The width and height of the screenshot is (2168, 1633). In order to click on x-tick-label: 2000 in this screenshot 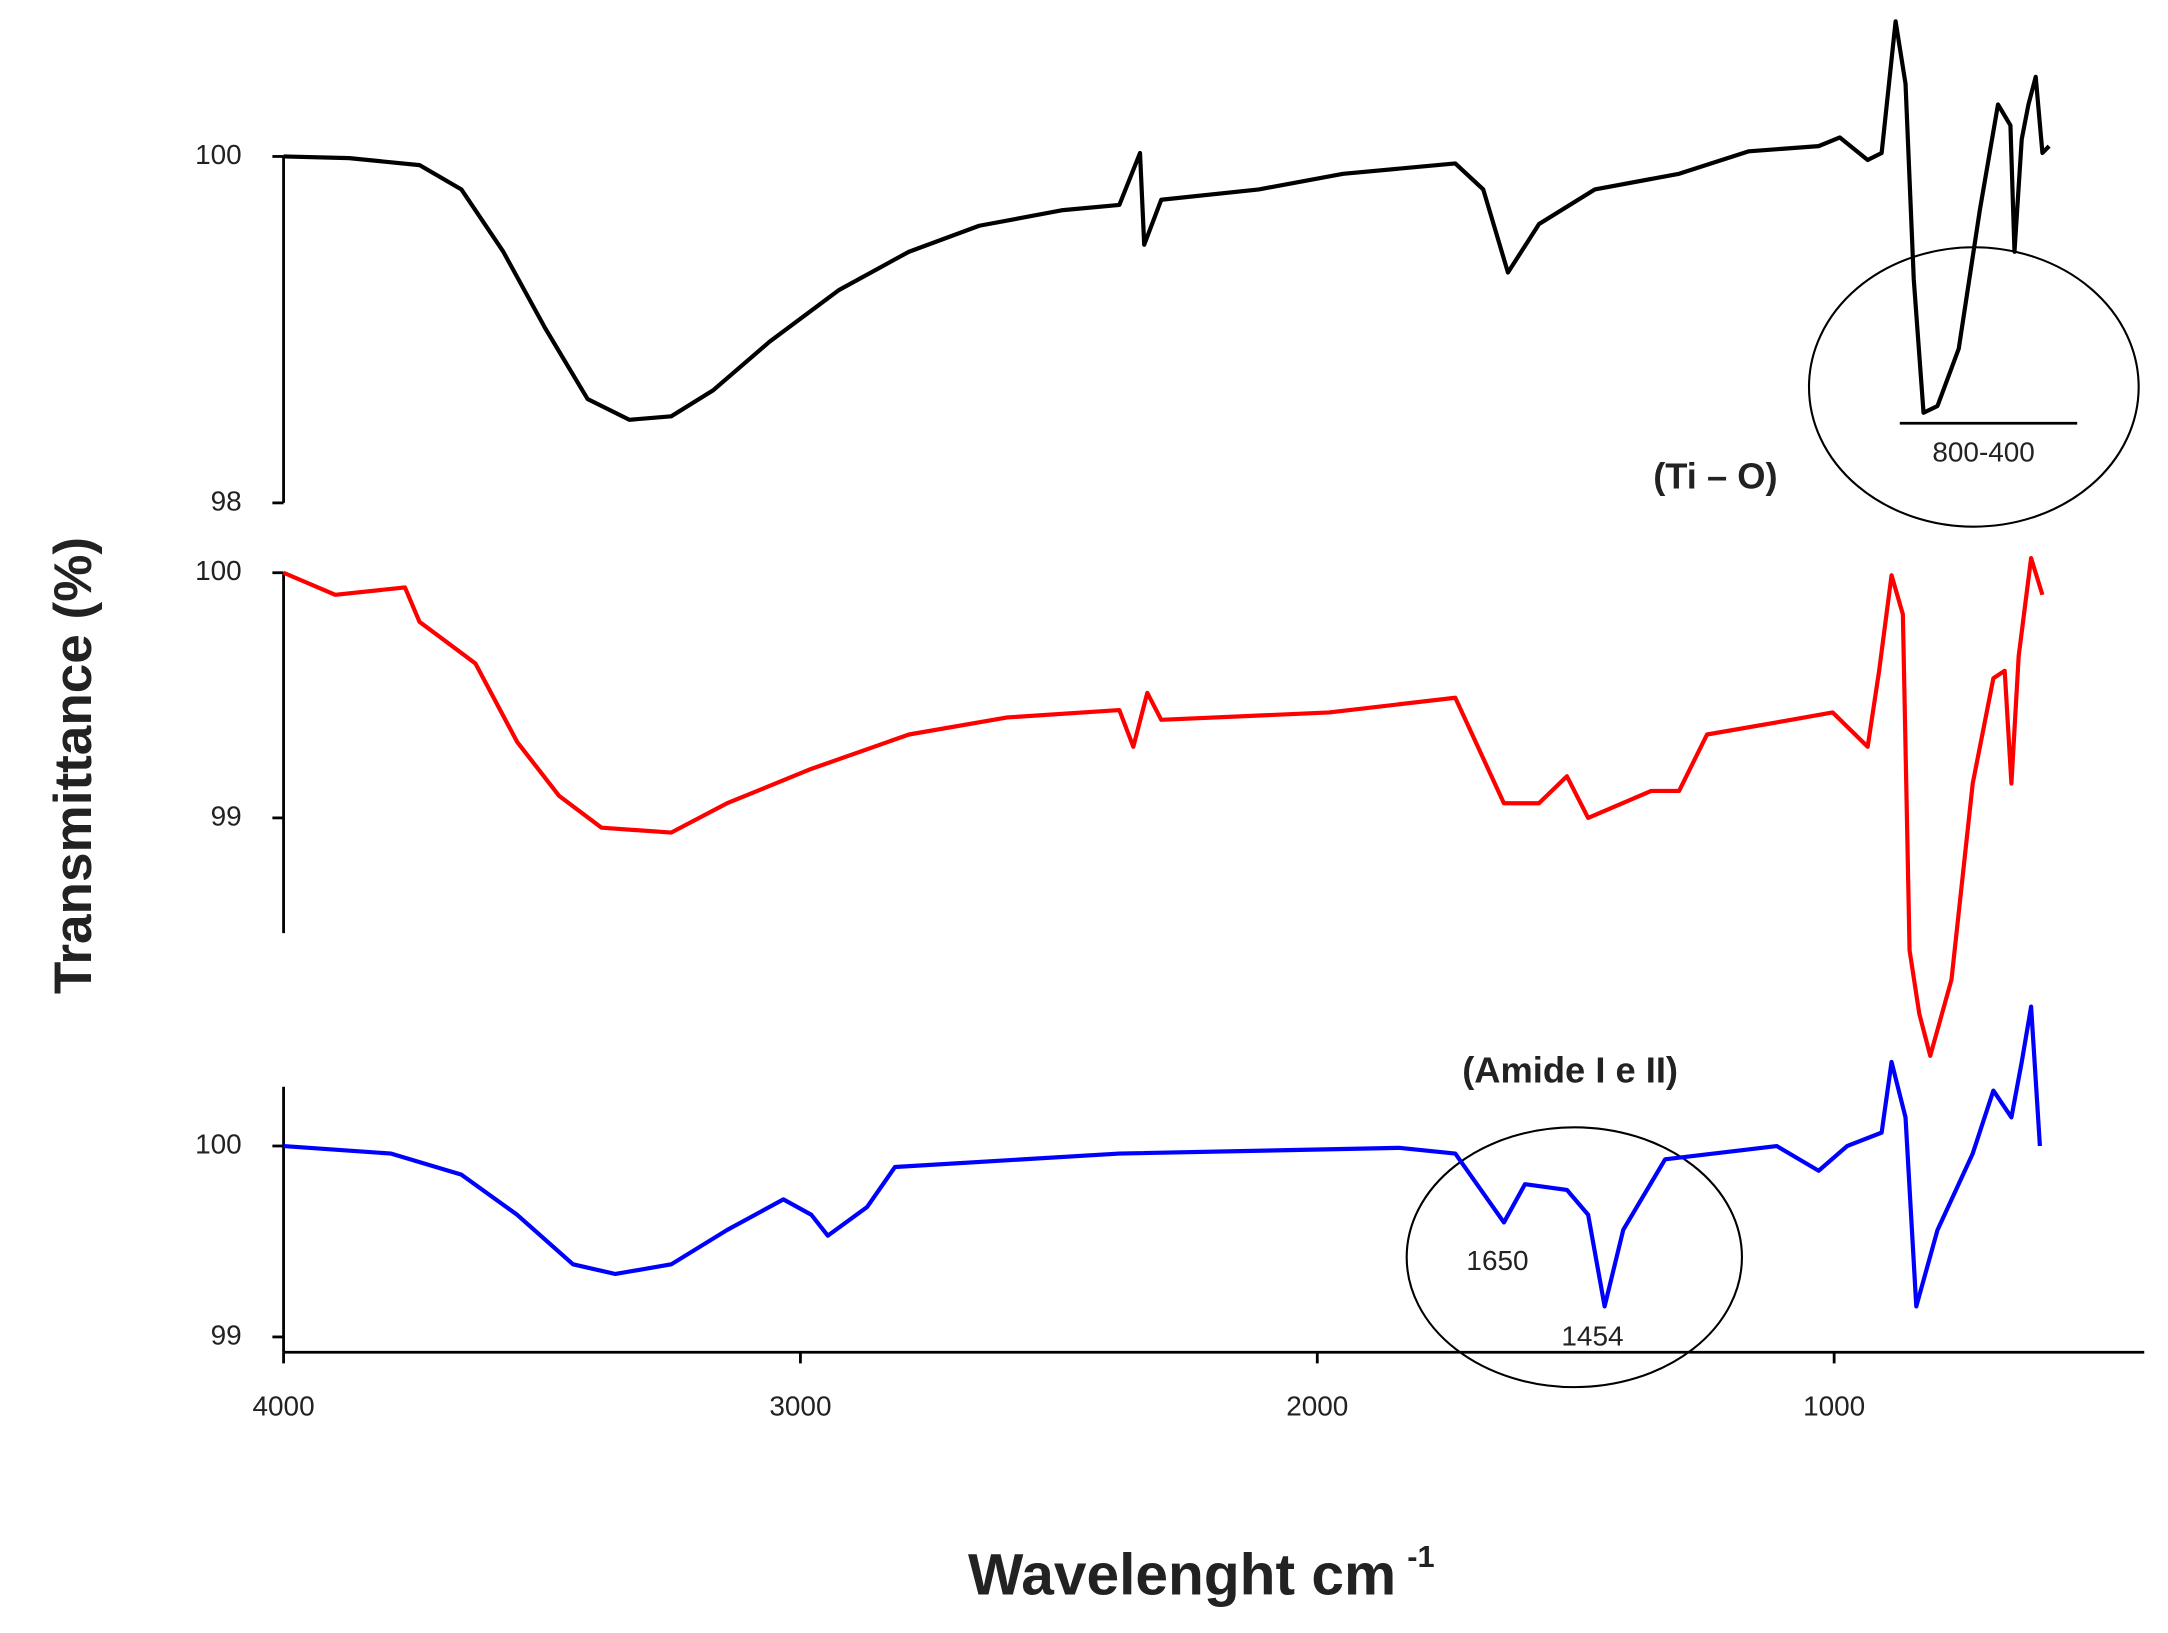, I will do `click(1317, 1405)`.